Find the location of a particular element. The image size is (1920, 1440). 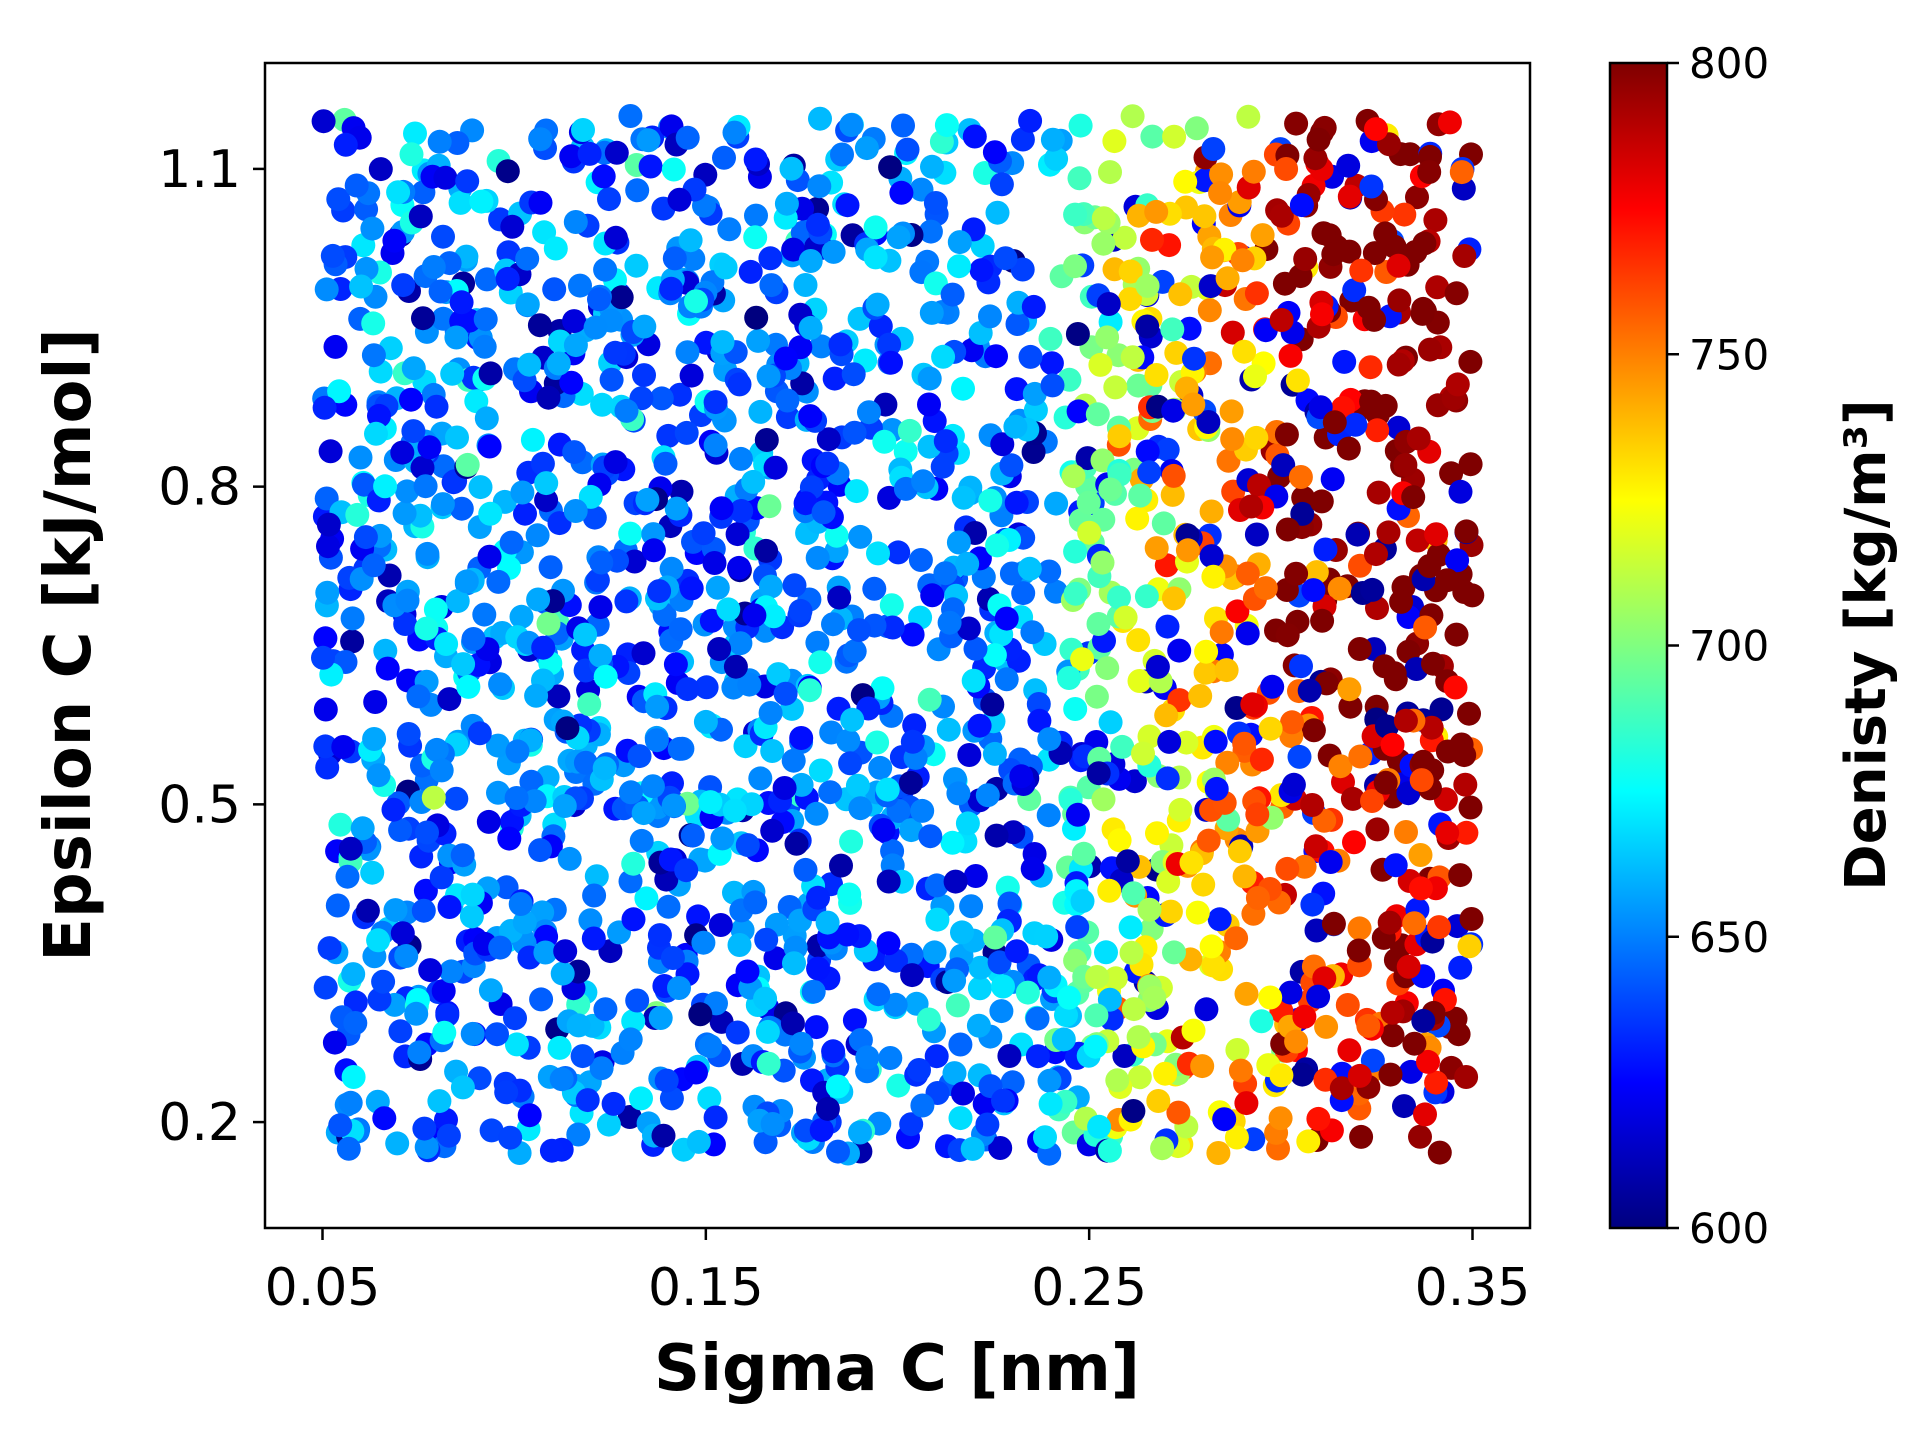

x-axis-title: Sigma C [nm] is located at coordinates (897, 1369).